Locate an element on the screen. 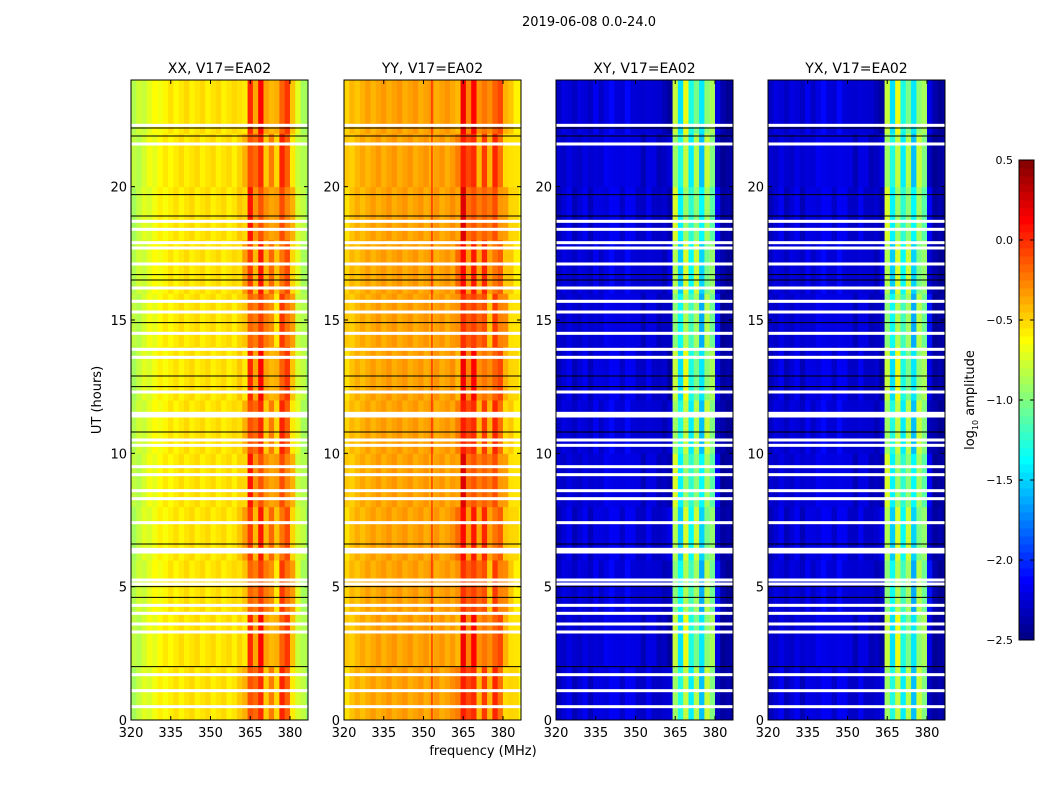 This screenshot has width=1050, height=804. y-tick-label: 10 is located at coordinates (755, 454).